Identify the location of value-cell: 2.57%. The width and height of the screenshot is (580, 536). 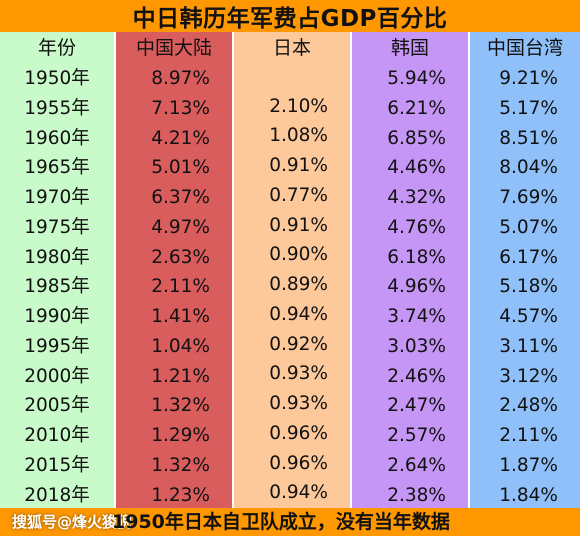
(416, 435).